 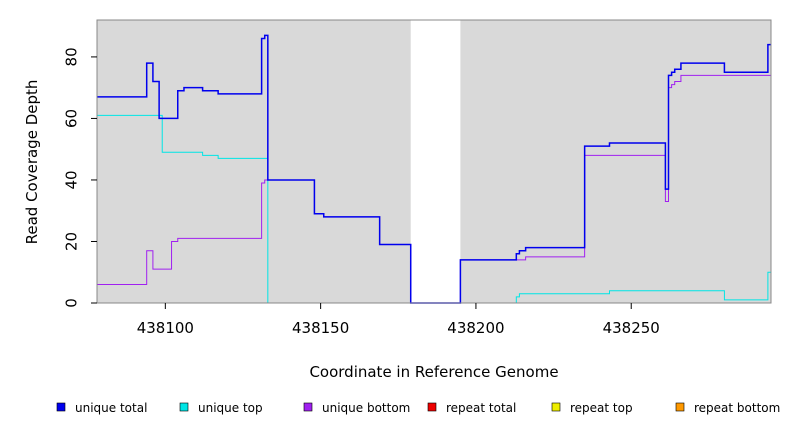 I want to click on legend-item-repeat-top: repeat top, so click(x=592, y=408).